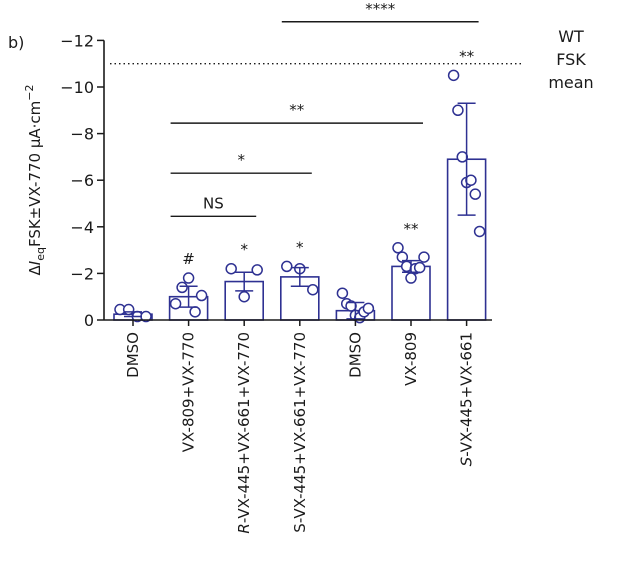 The image size is (637, 586). I want to click on x-tick-label-text: S-VX-445+VX-661+VX-770, so click(300, 432).